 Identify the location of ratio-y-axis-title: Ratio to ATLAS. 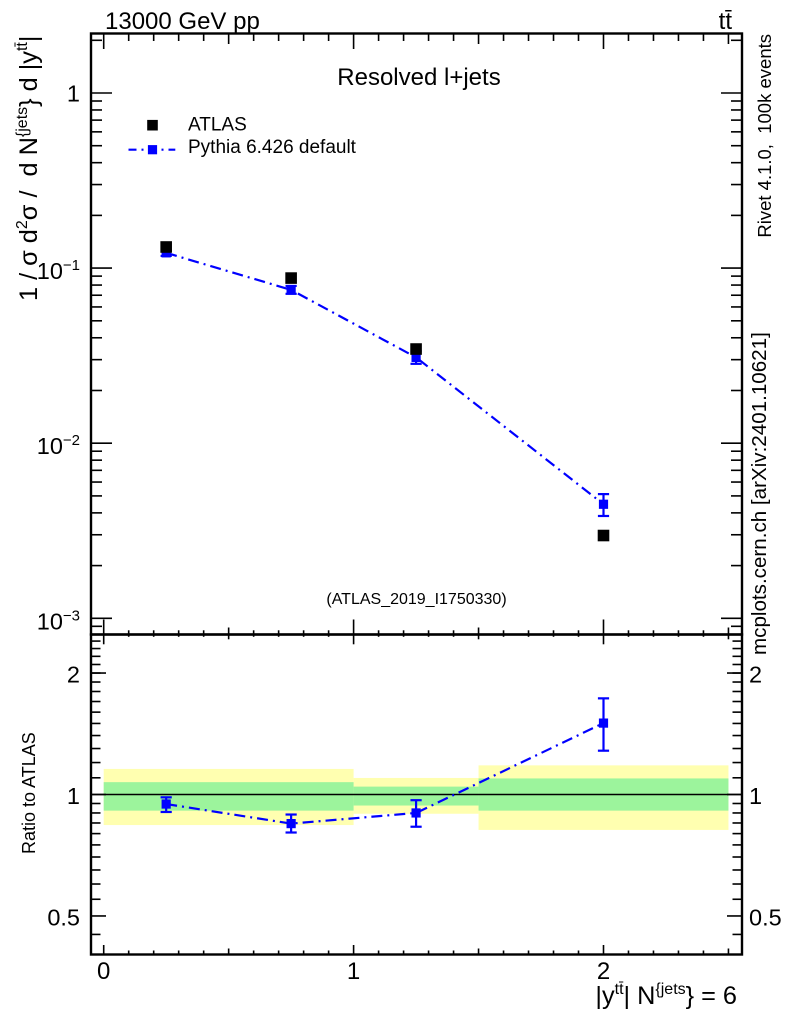
(29, 793).